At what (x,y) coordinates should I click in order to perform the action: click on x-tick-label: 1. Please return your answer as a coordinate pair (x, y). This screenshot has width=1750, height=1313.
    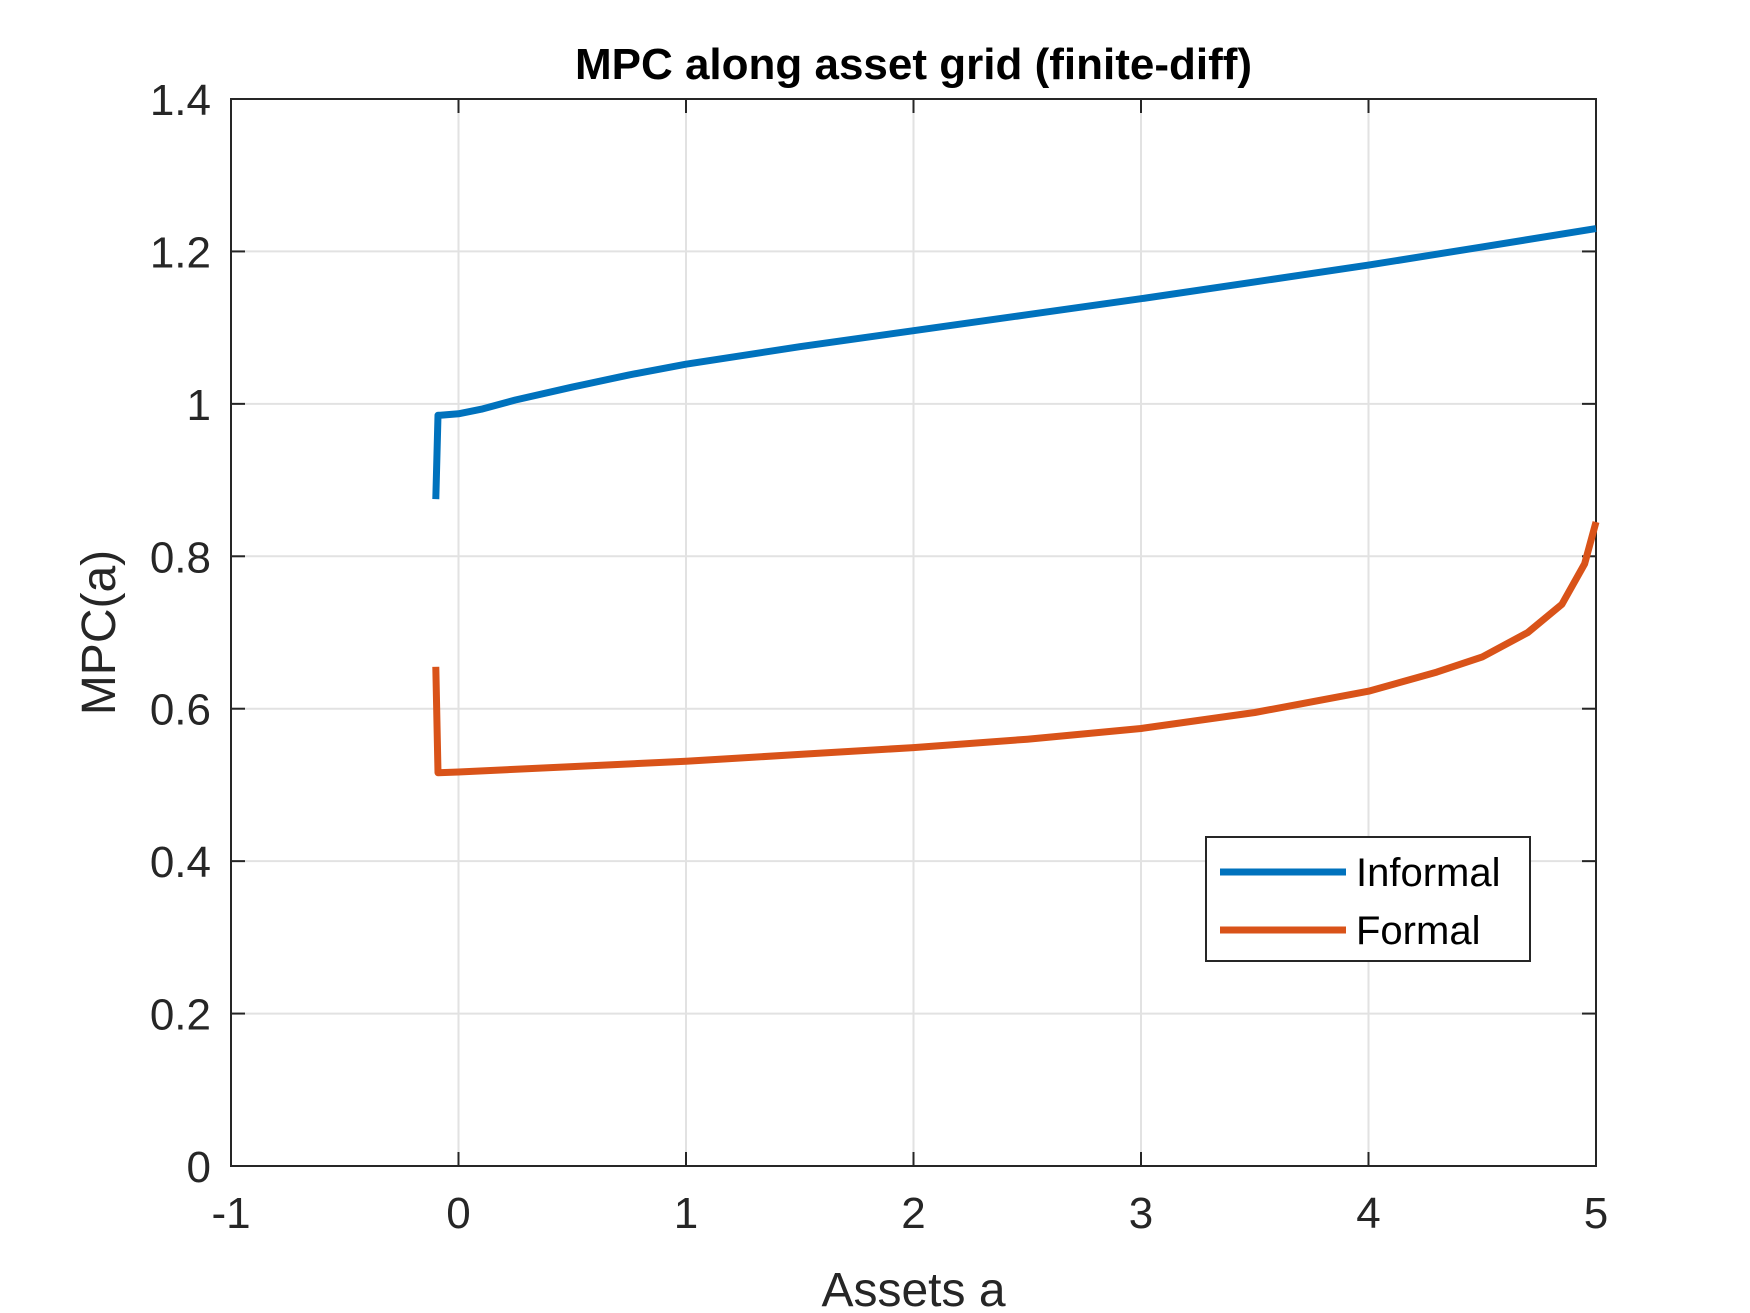
    Looking at the image, I should click on (686, 1213).